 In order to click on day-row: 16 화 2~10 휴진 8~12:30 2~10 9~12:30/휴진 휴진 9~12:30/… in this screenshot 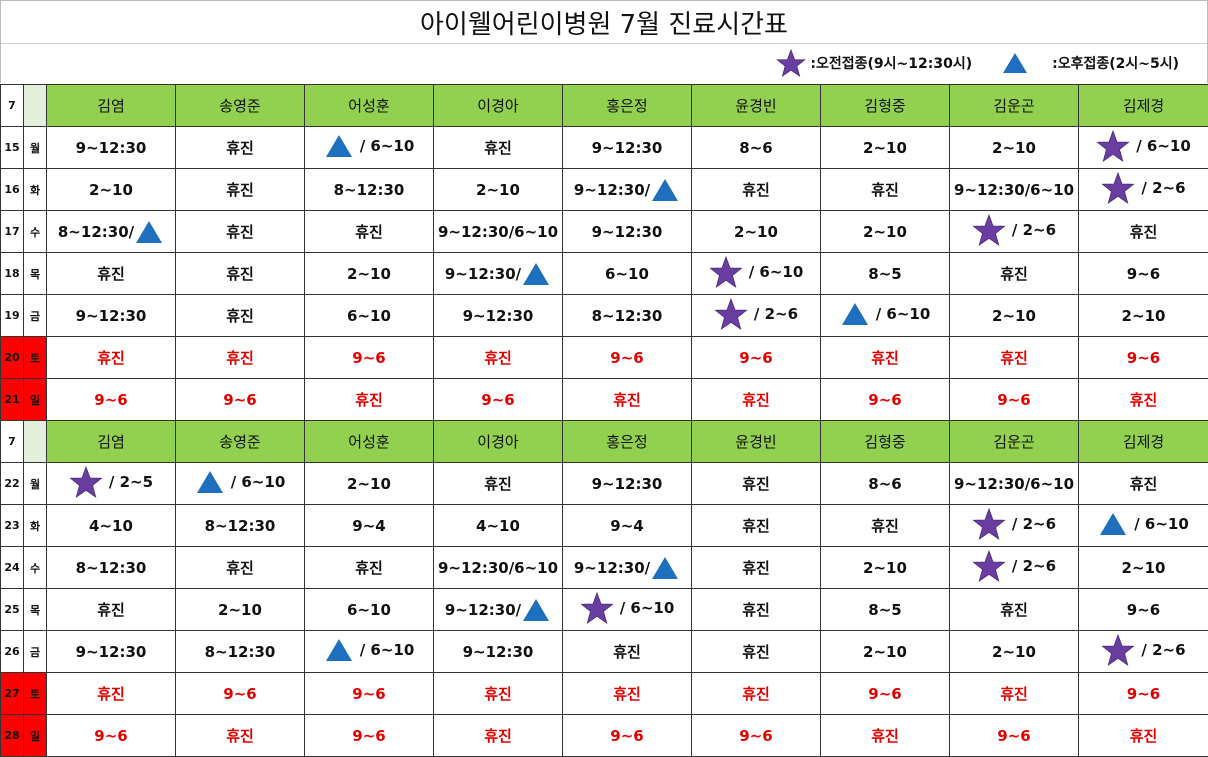, I will do `click(604, 189)`.